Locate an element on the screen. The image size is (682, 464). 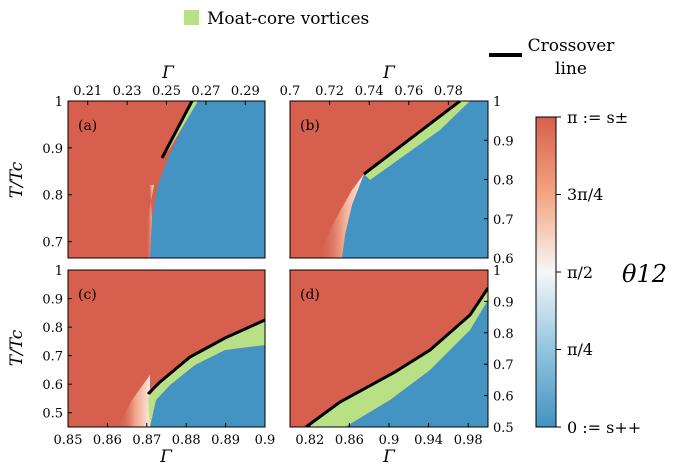
colorbar-tick-3pi4: 3π/4 is located at coordinates (585, 194).